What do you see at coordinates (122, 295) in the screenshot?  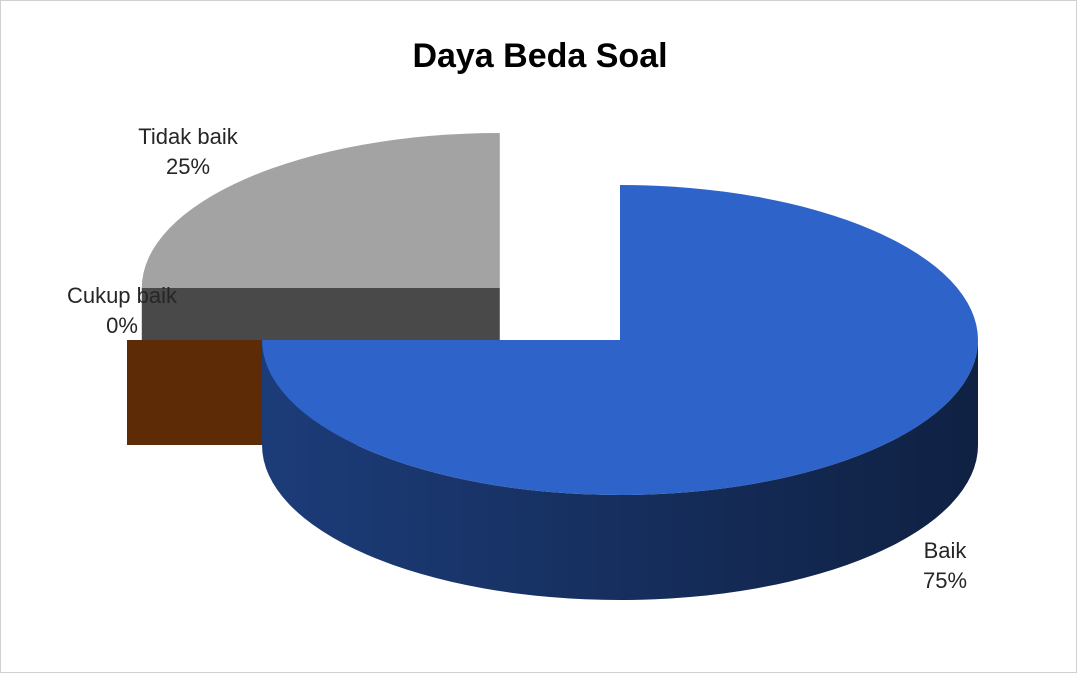 I see `data-label-category: Cukup baik` at bounding box center [122, 295].